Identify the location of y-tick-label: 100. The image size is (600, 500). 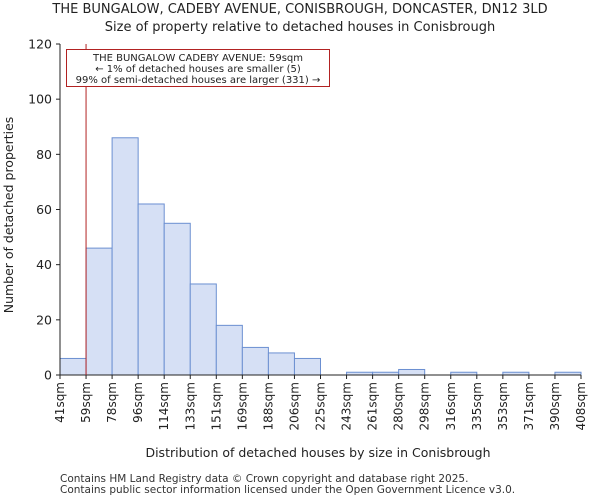
(40, 99).